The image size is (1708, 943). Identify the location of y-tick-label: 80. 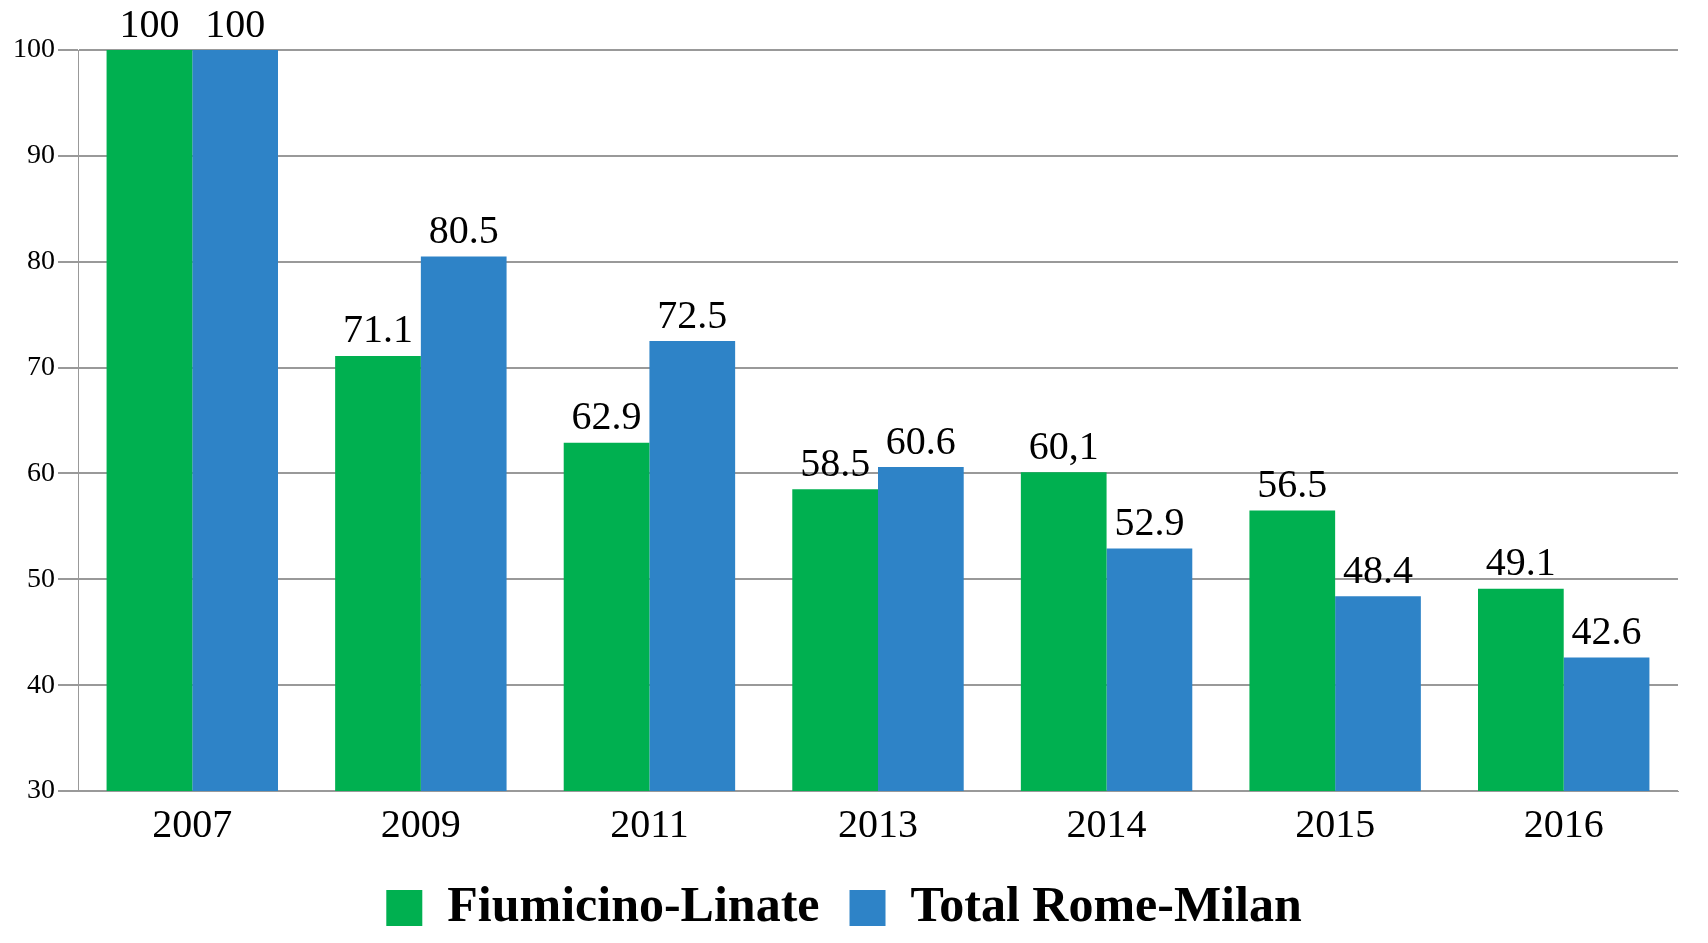
(41, 260).